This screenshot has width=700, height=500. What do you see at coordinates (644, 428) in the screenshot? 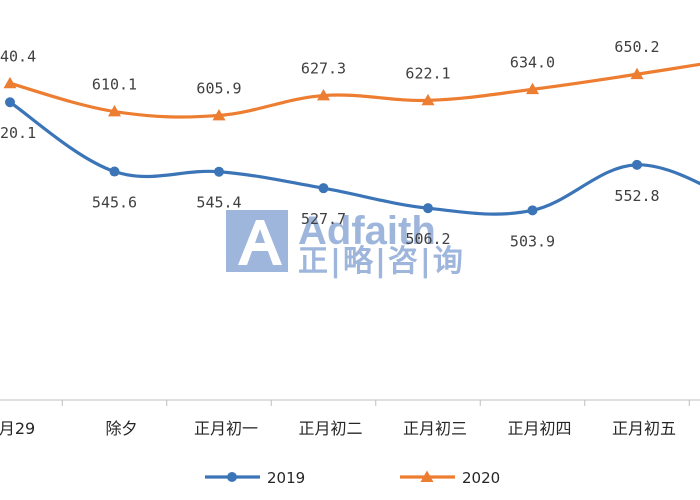
I see `x-tick-label: 正月初五` at bounding box center [644, 428].